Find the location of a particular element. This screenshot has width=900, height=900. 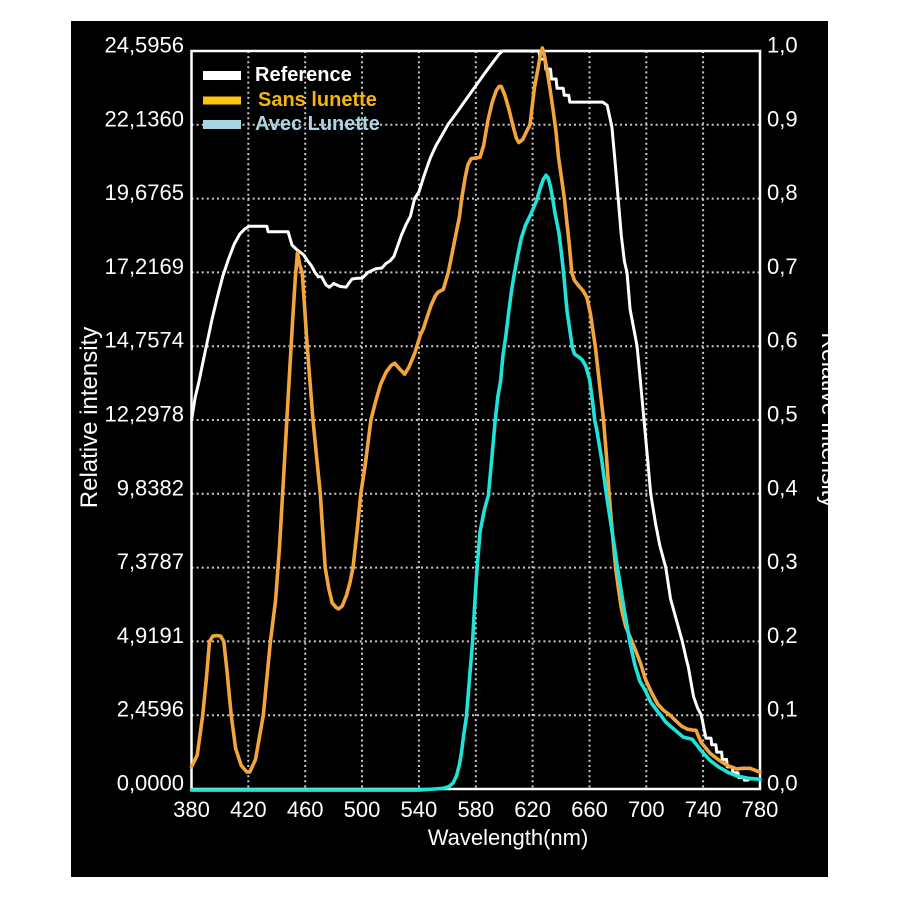

svg-text: 14,7574 is located at coordinates (144, 340).